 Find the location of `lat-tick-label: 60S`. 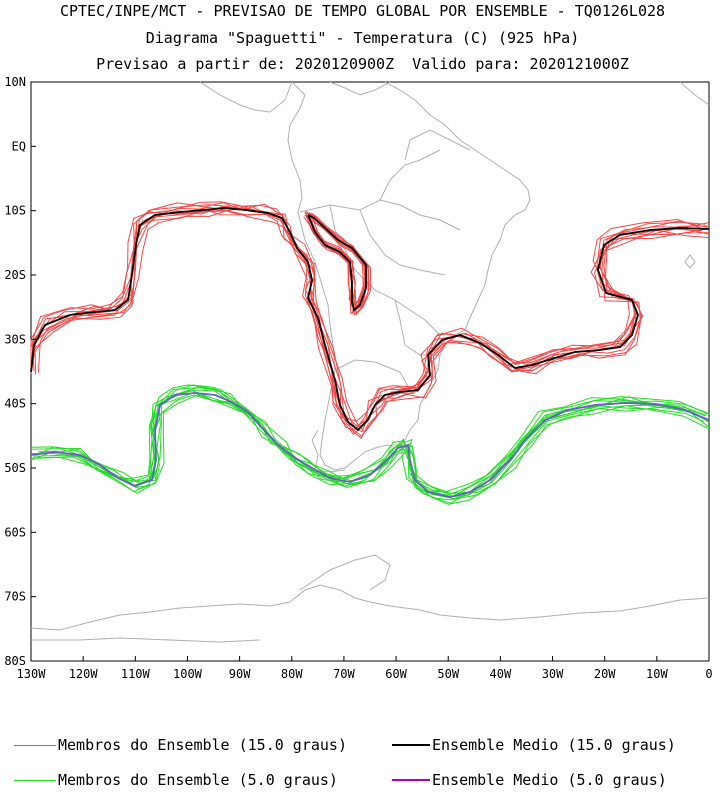

lat-tick-label: 60S is located at coordinates (15, 532).